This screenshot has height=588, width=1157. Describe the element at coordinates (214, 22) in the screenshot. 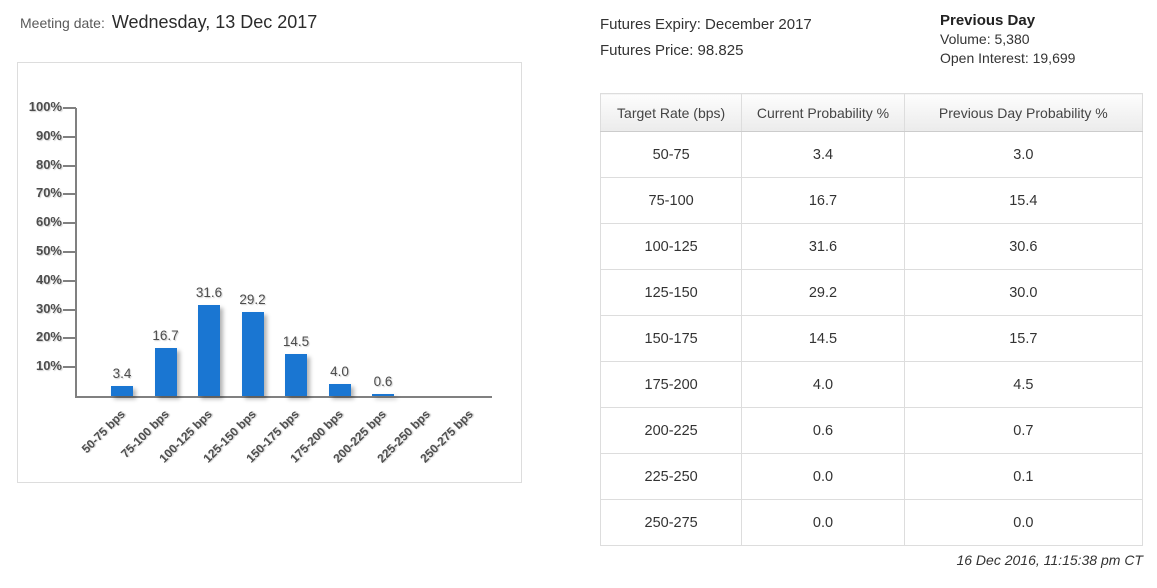

I see `meeting-date-value: Wednesday, 13 Dec 2017` at that location.